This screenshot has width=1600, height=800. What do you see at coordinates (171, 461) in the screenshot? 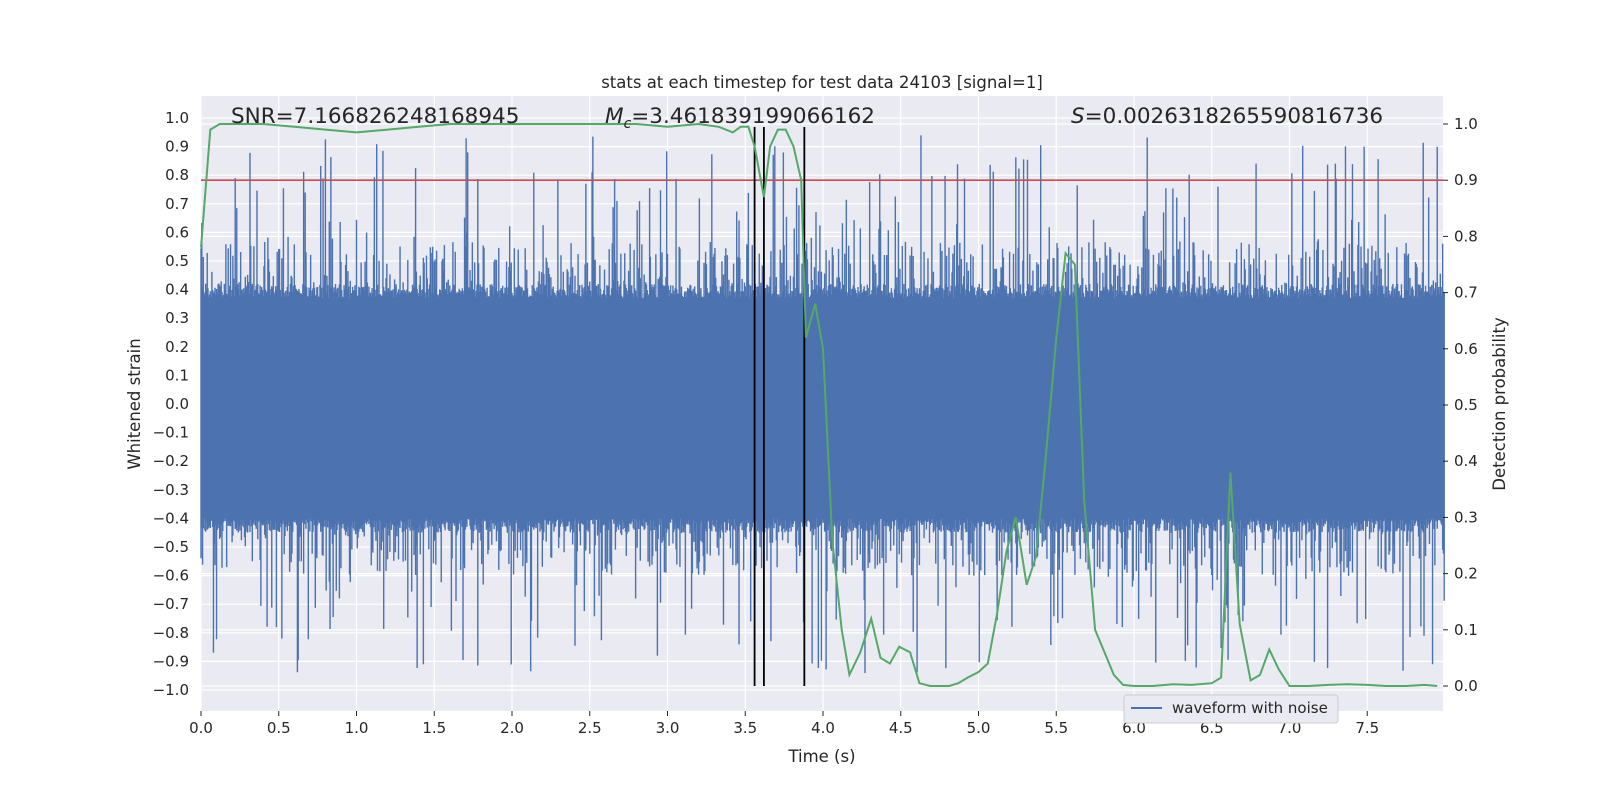
I see `y-tick-label: −0.2` at bounding box center [171, 461].